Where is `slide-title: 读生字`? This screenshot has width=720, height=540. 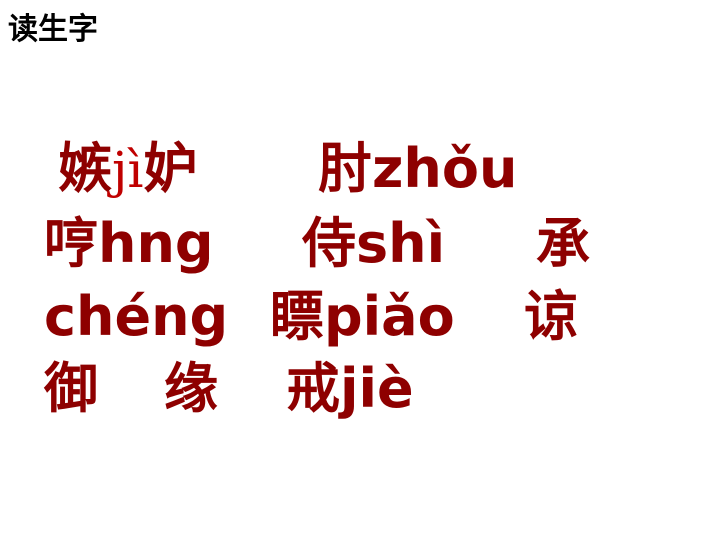
slide-title: 读生字 is located at coordinates (53, 29).